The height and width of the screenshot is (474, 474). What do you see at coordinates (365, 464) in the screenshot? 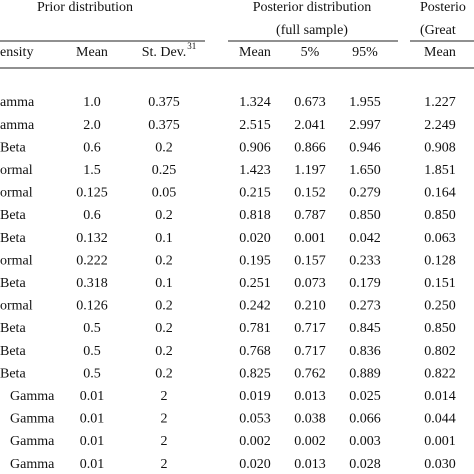
I see `cell: 0.028` at bounding box center [365, 464].